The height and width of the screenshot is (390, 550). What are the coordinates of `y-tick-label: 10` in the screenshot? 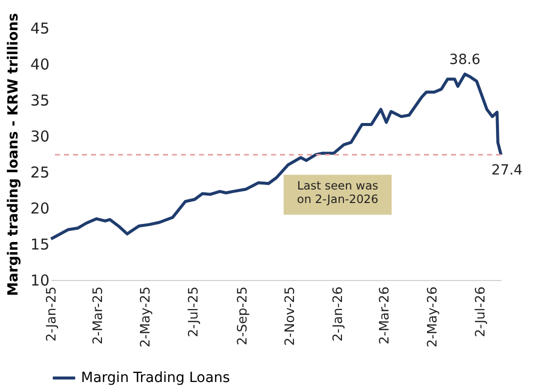 It's located at (40, 281).